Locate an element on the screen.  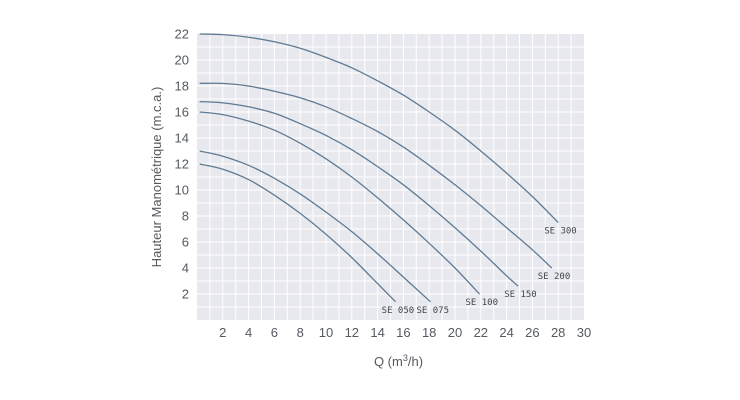
x-tick-label: 10 is located at coordinates (326, 332).